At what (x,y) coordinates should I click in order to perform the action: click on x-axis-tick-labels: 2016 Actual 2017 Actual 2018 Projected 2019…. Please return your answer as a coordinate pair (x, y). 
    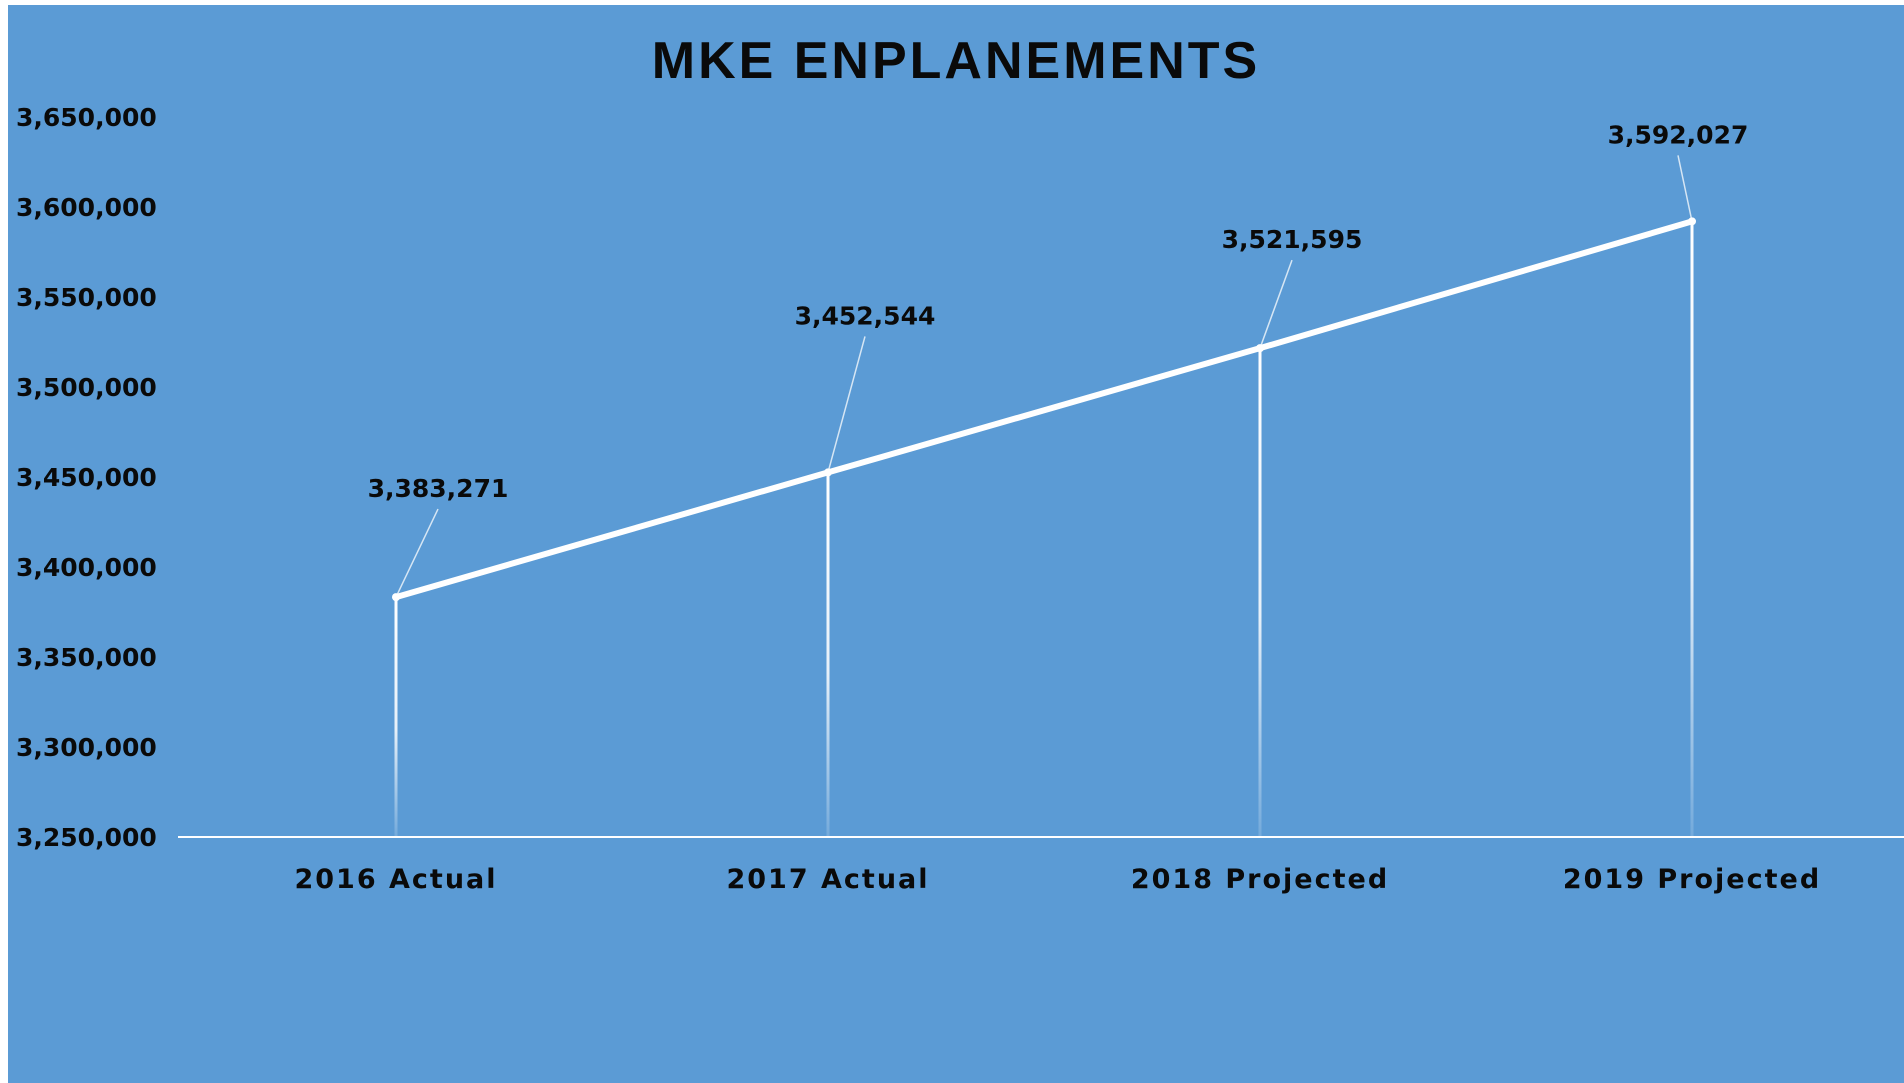
    Looking at the image, I should click on (1057, 879).